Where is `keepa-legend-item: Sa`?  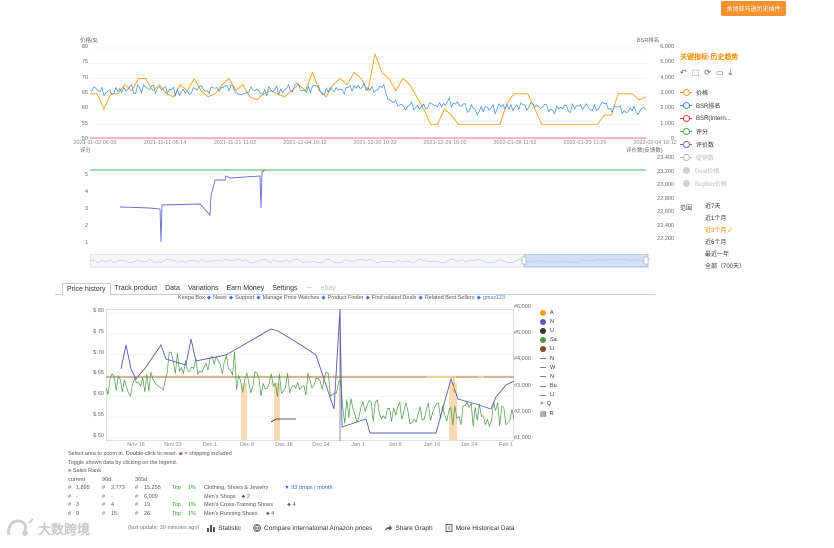 keepa-legend-item: Sa is located at coordinates (548, 340).